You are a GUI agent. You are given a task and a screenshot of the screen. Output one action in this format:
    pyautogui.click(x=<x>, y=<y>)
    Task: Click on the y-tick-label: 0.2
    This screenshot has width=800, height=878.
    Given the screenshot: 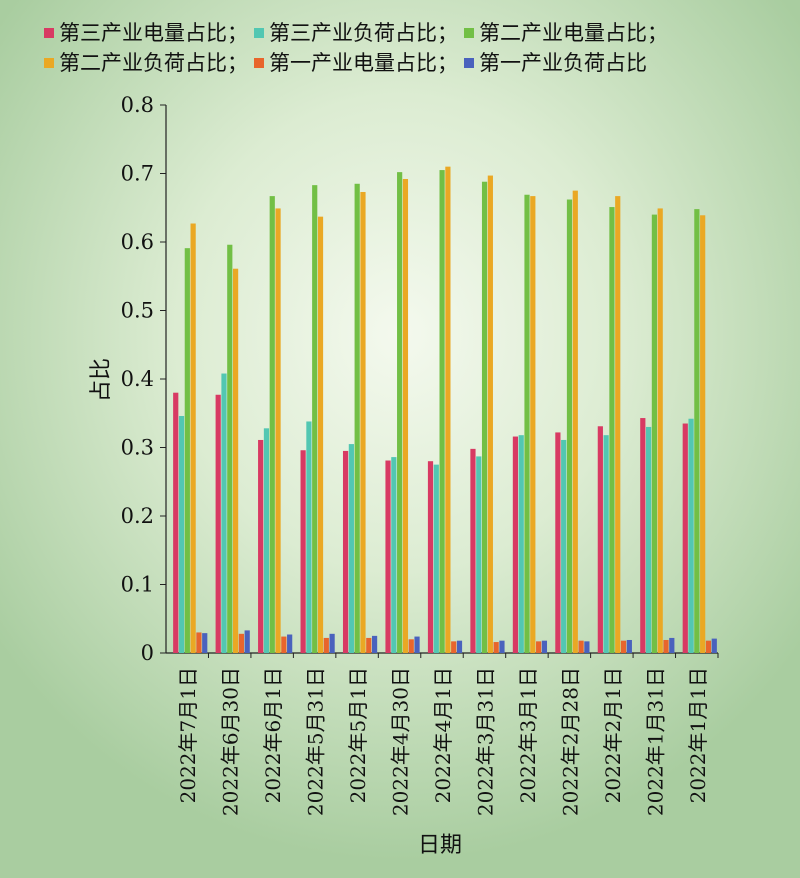 What is the action you would take?
    pyautogui.click(x=137, y=516)
    